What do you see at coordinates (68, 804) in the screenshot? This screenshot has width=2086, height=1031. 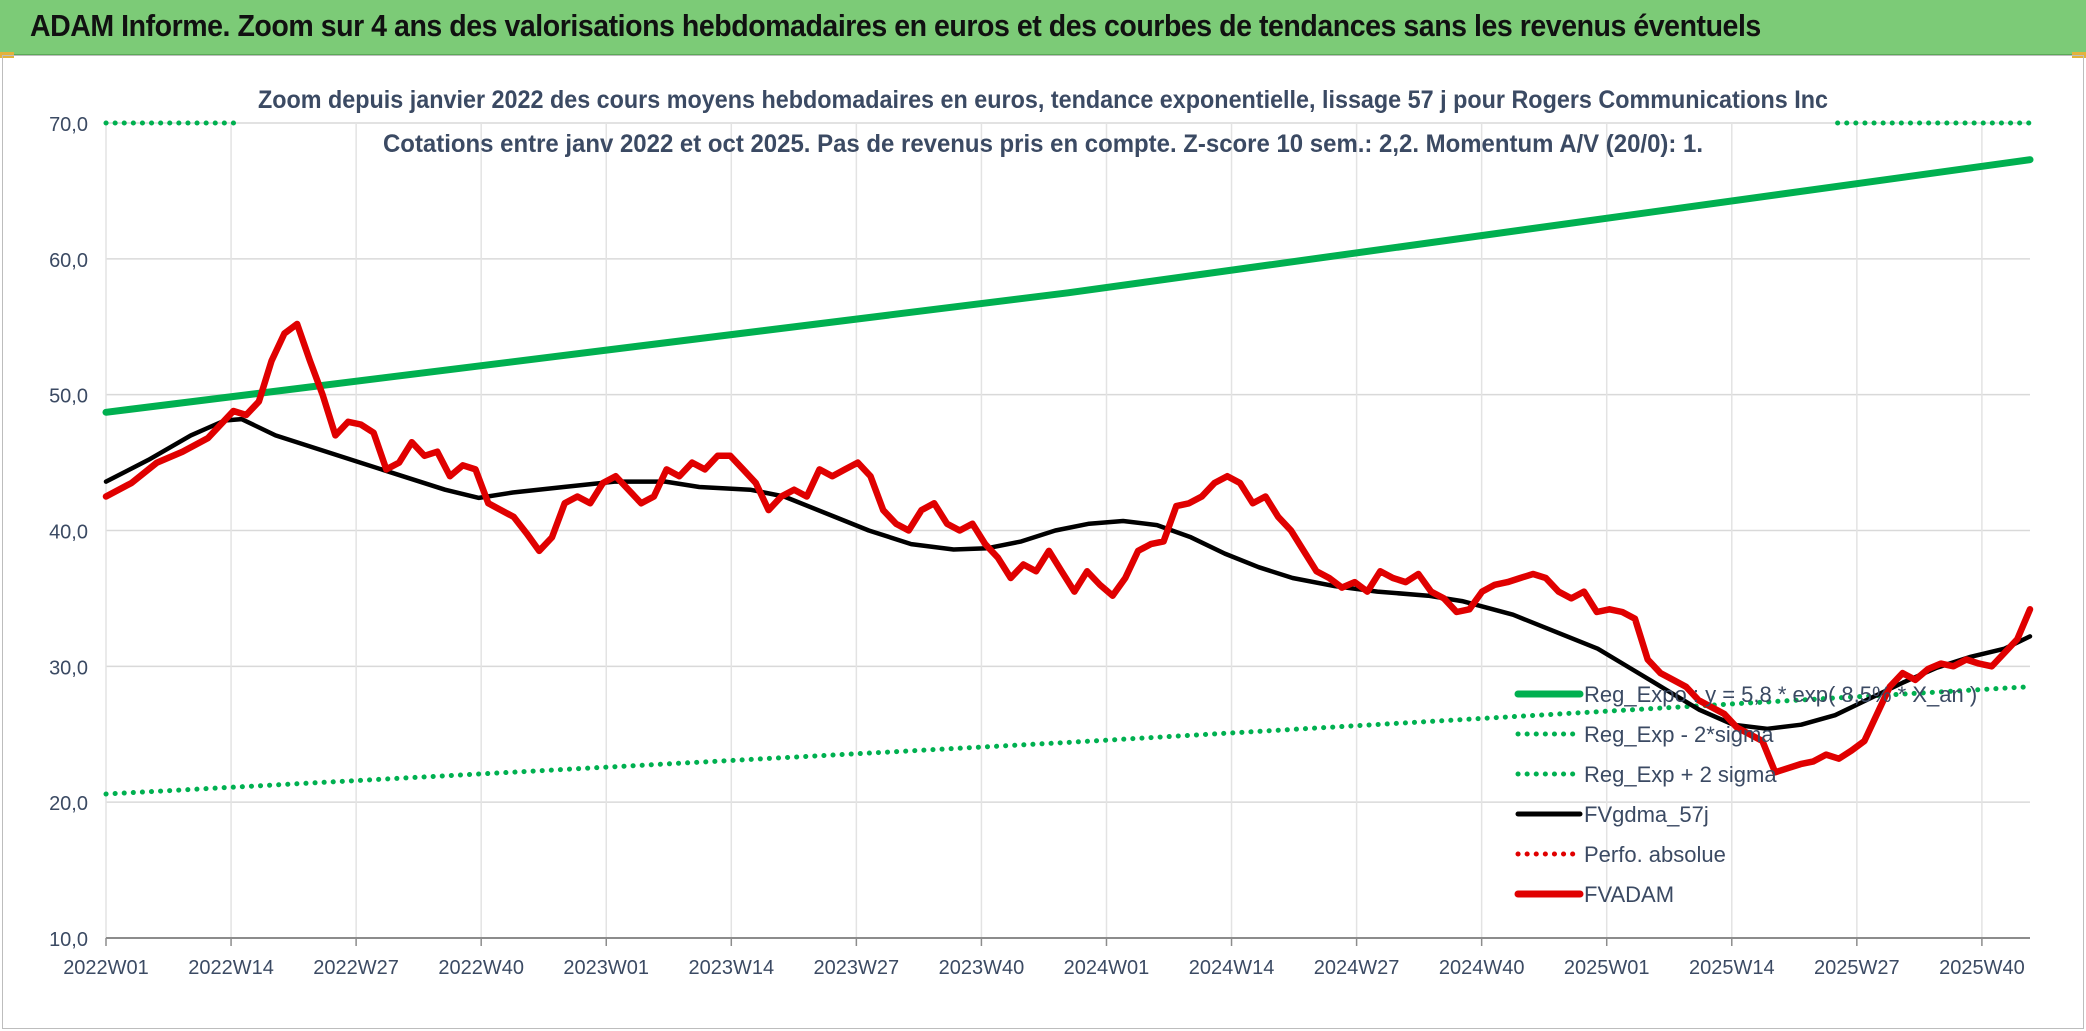 I see `y-tick-label: 20,0` at bounding box center [68, 804].